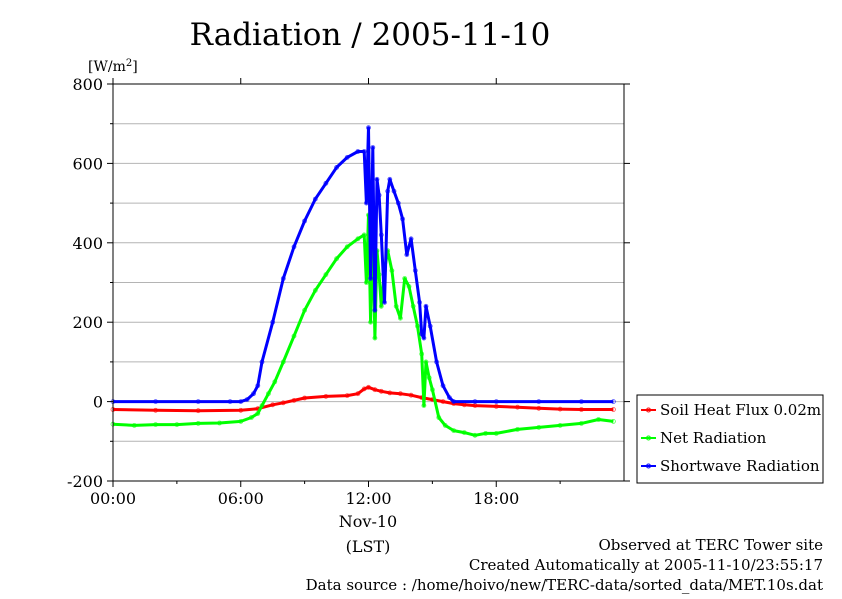  I want to click on chart-title: Radiation / 2005-11-10, so click(370, 35).